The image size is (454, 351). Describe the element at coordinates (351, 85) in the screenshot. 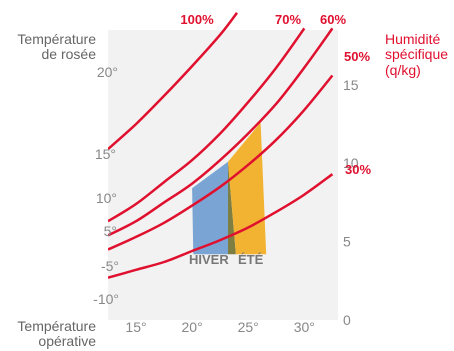

I see `right-tick: 15` at that location.